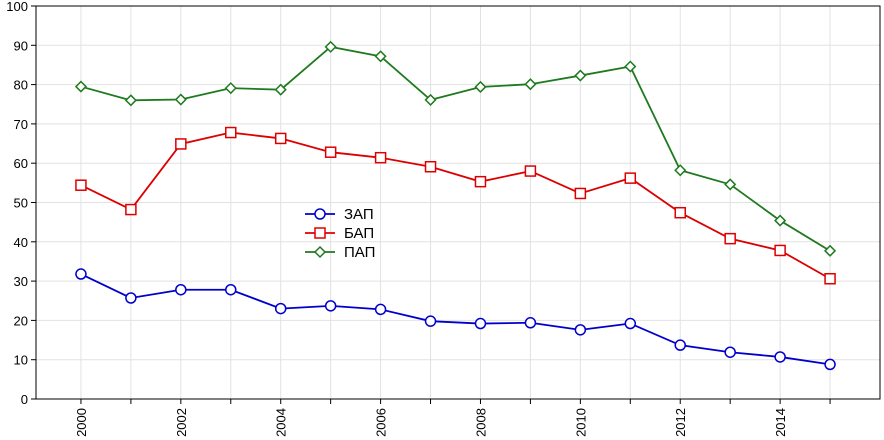 The image size is (884, 440). Describe the element at coordinates (339, 214) in the screenshot. I see `legend-item: ЗАП` at that location.